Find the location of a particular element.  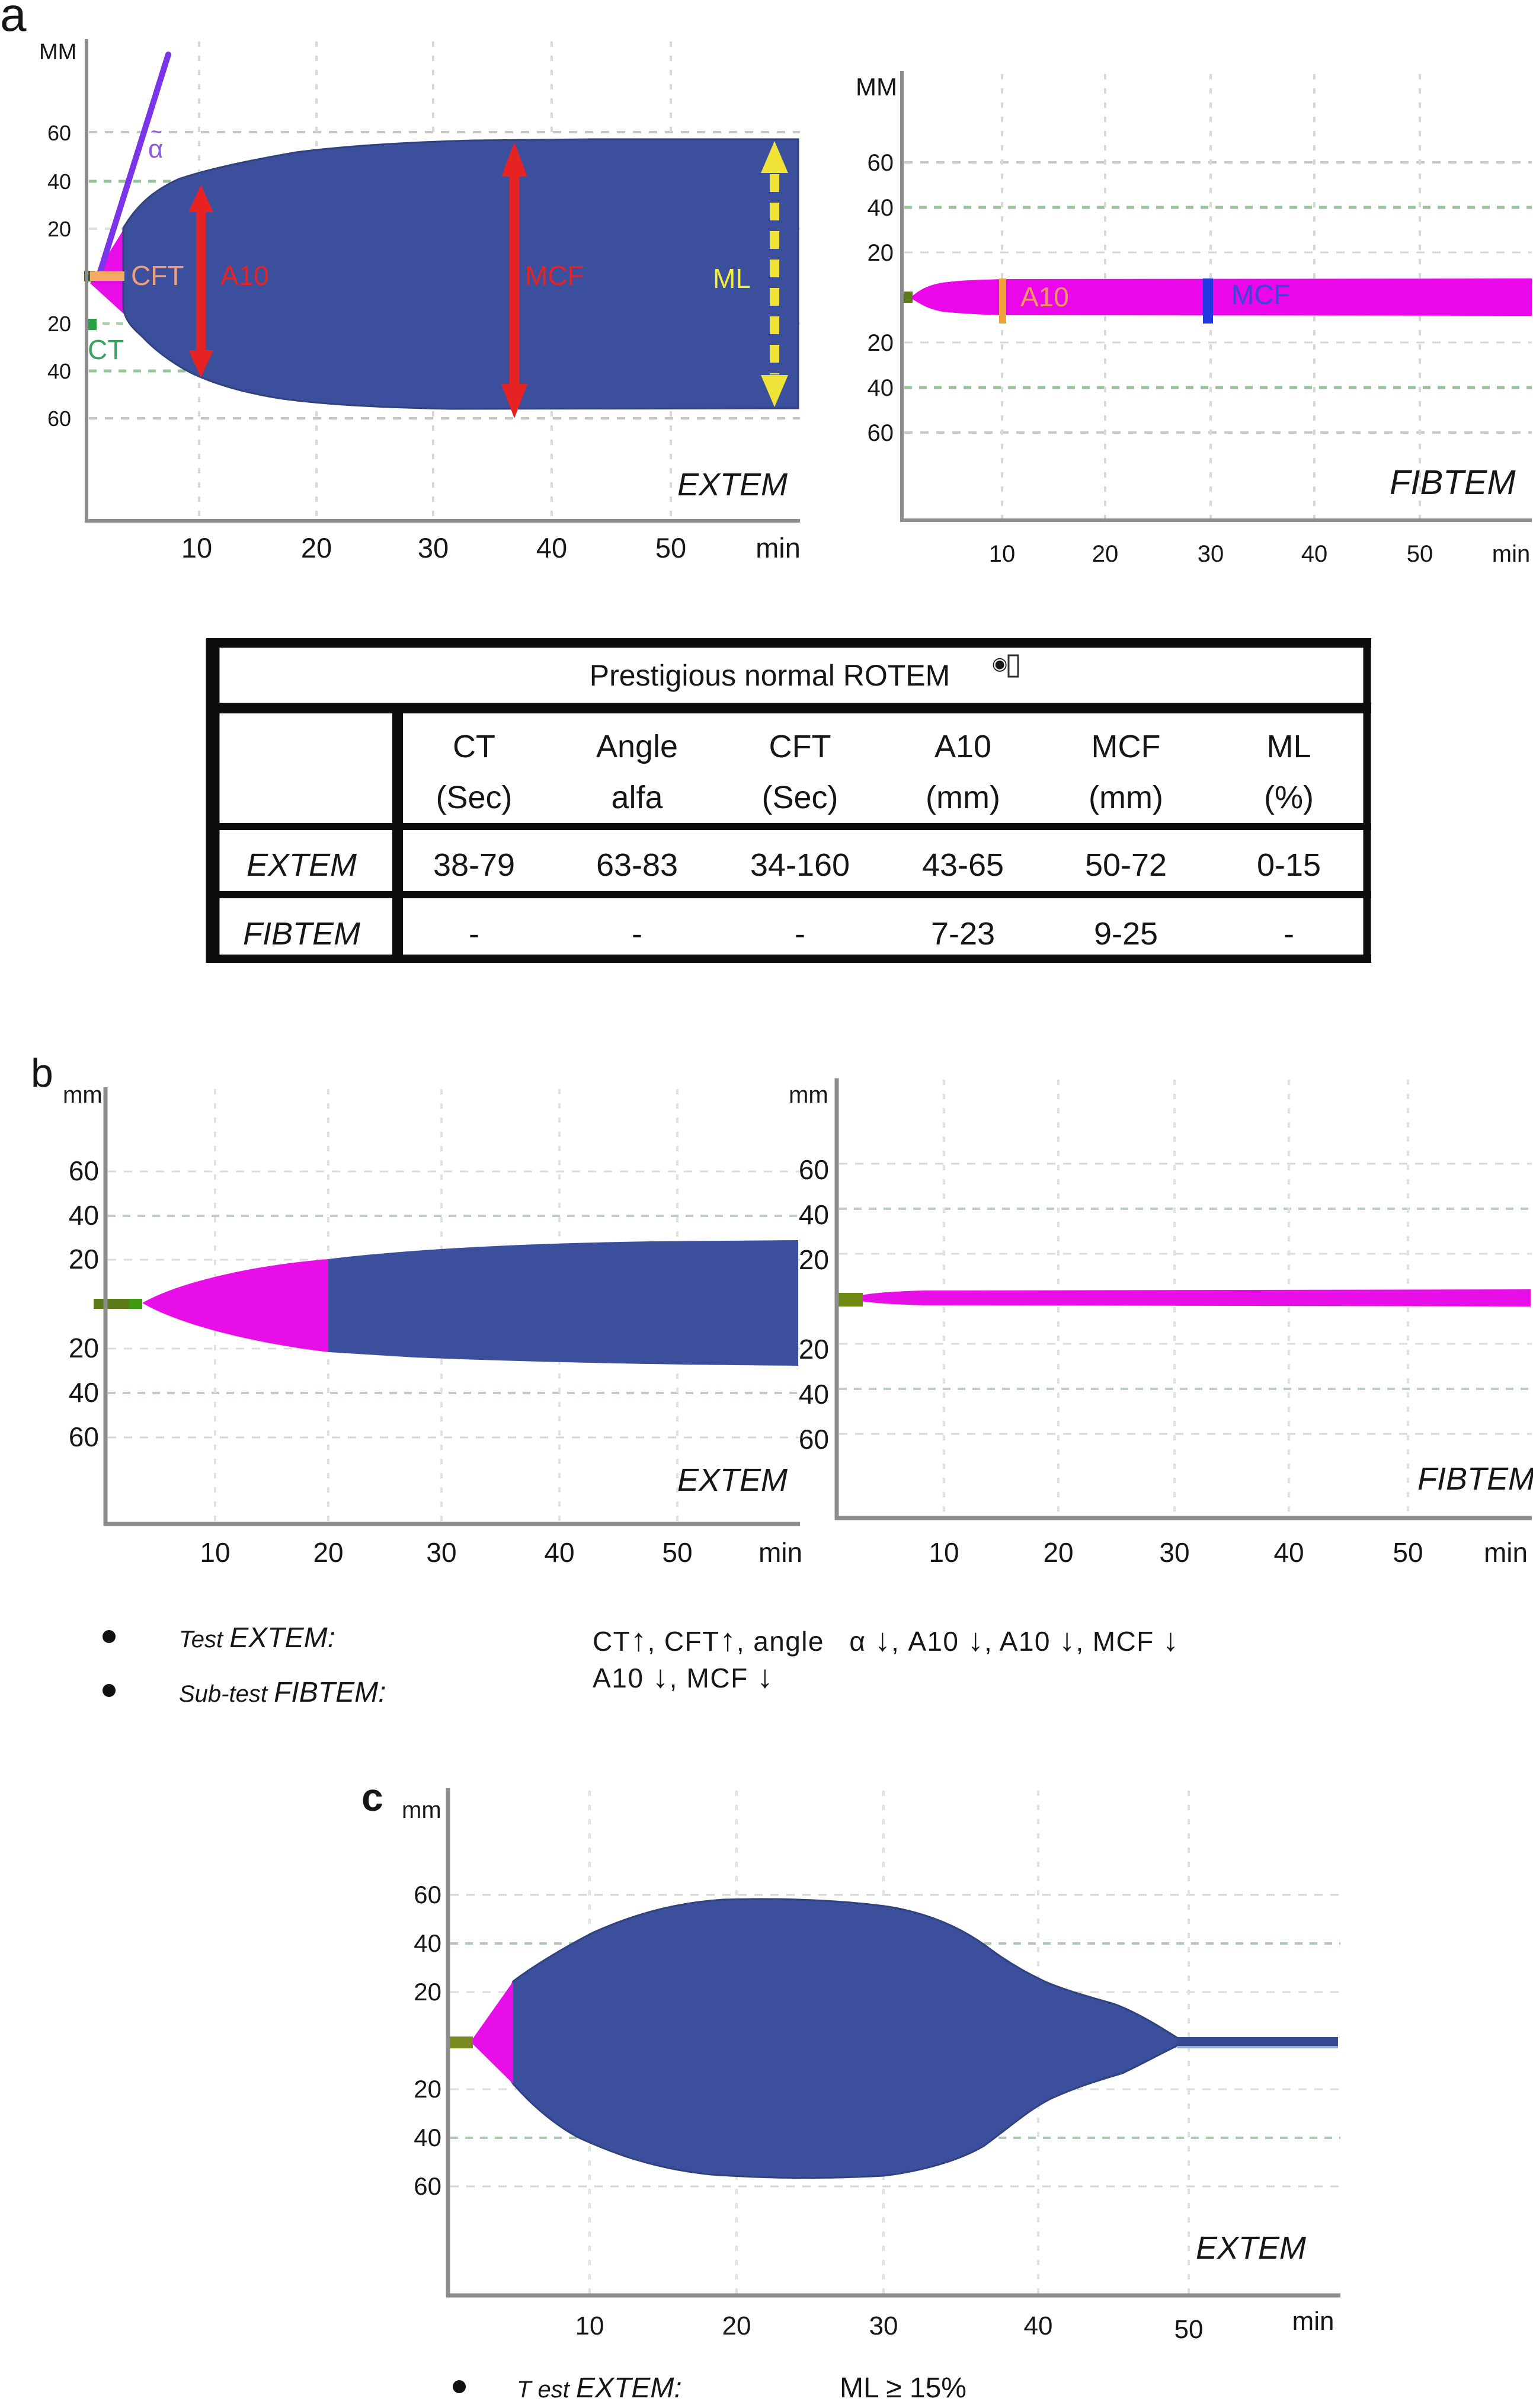

svg-text: b is located at coordinates (42, 1073).